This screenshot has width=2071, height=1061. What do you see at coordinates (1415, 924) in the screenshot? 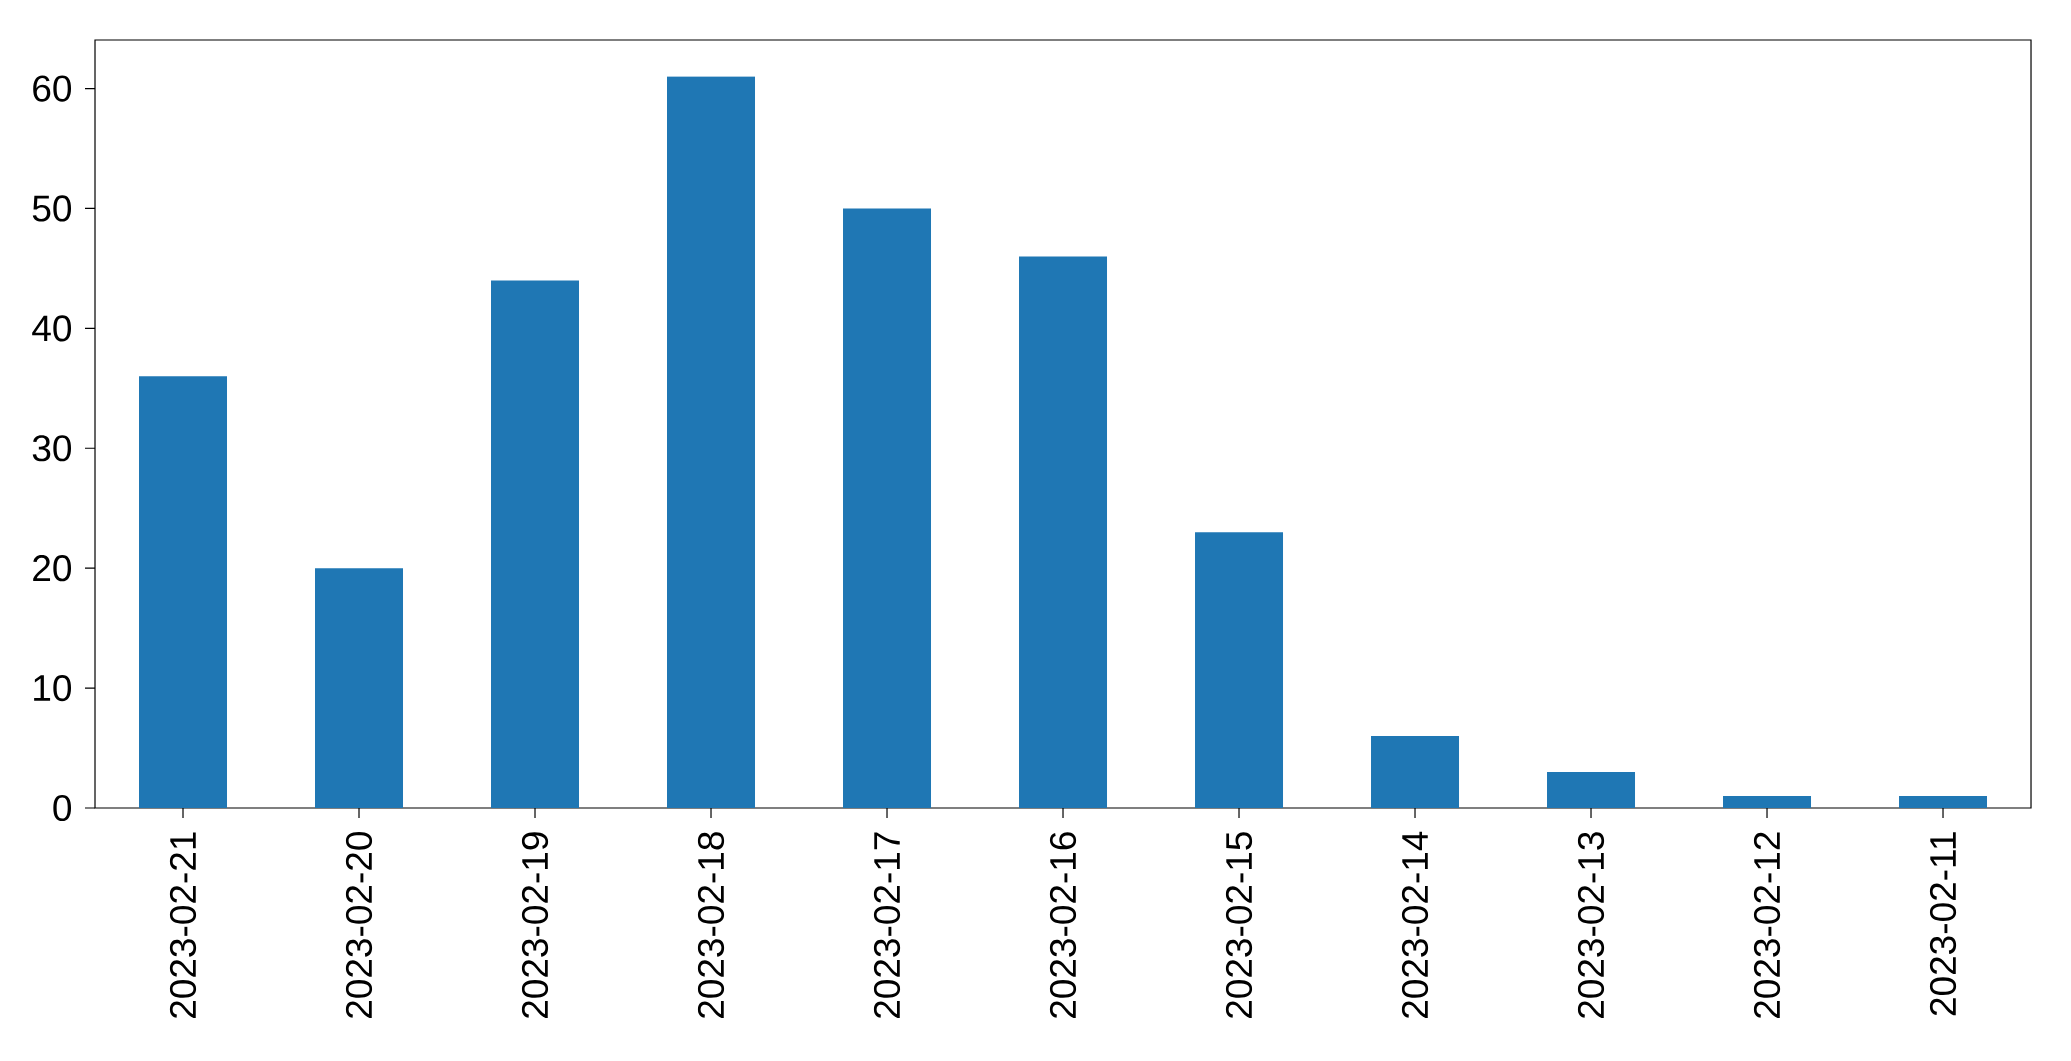
I see `x-tick-label: 2023-02-14` at bounding box center [1415, 924].